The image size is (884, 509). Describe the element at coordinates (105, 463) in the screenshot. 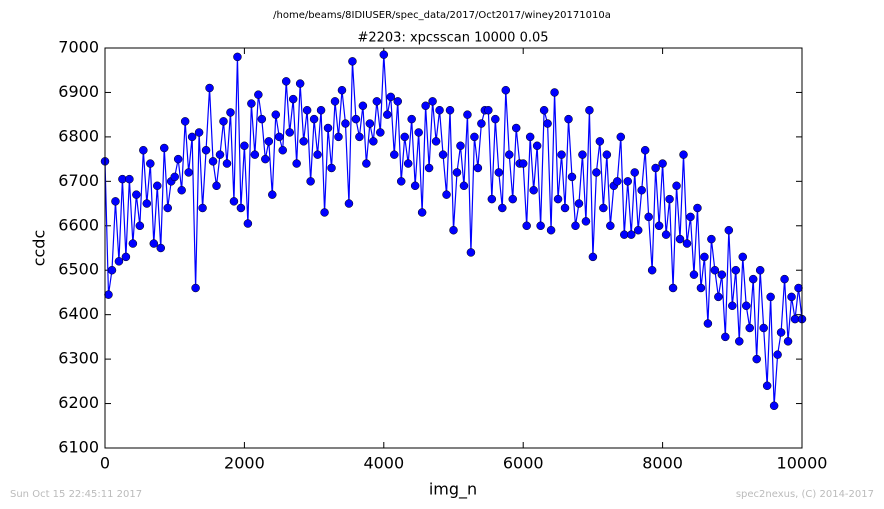

I see `x-tick-label: 0` at that location.